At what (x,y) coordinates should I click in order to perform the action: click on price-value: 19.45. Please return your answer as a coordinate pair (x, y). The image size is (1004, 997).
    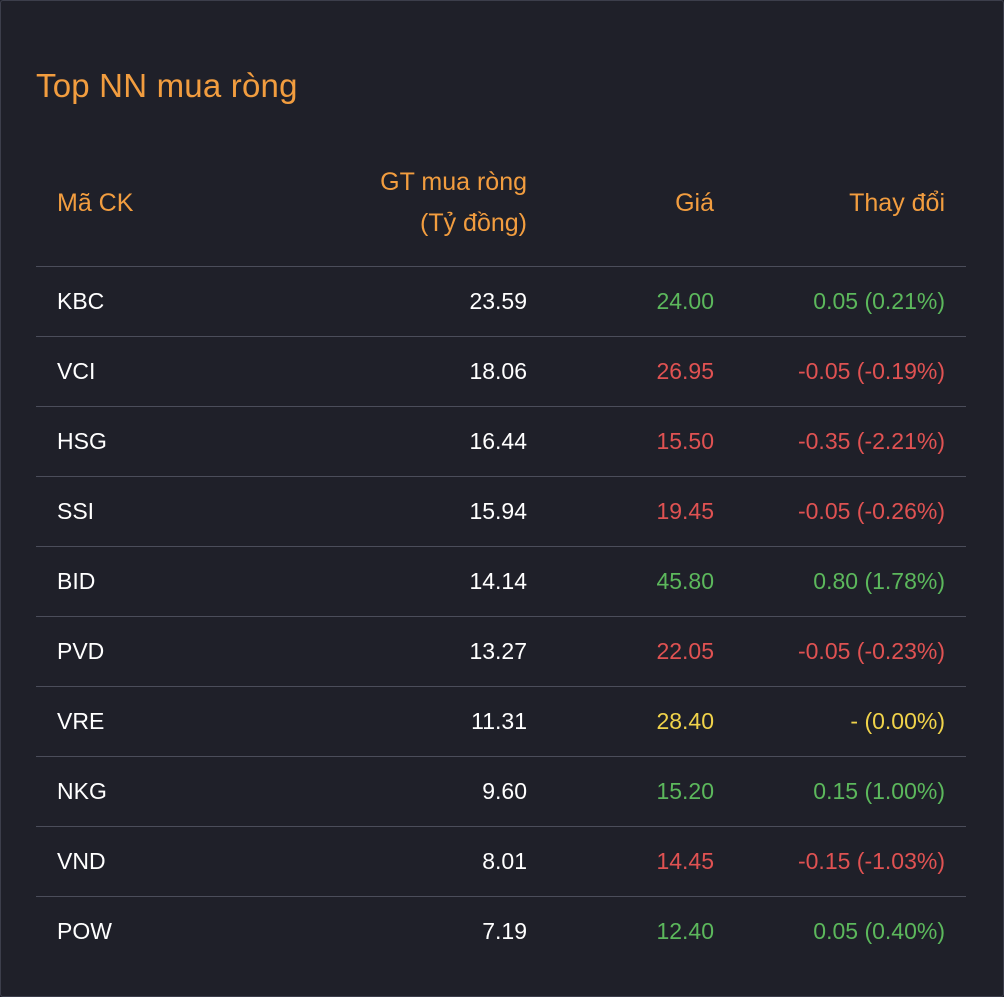
    Looking at the image, I should click on (685, 511).